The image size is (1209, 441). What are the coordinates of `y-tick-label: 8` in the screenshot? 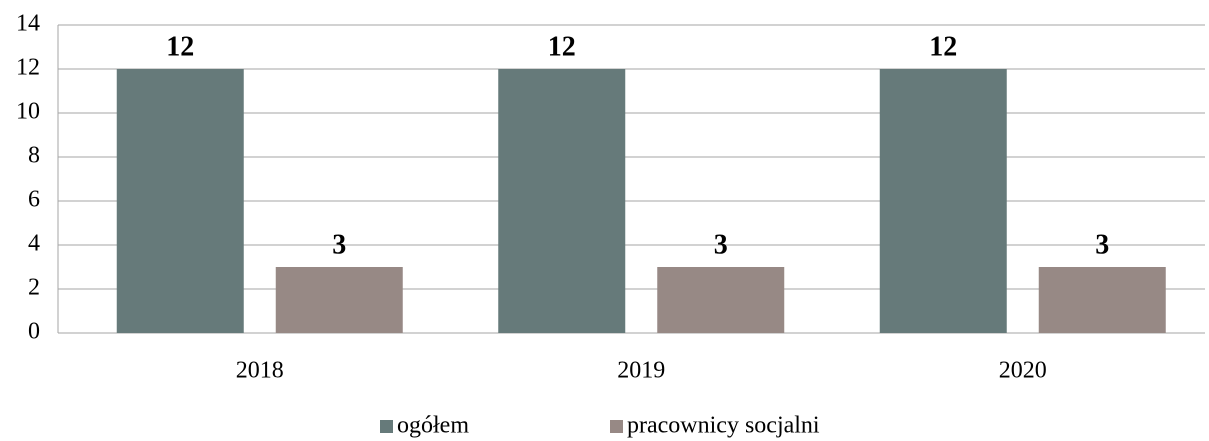 It's located at (34, 156).